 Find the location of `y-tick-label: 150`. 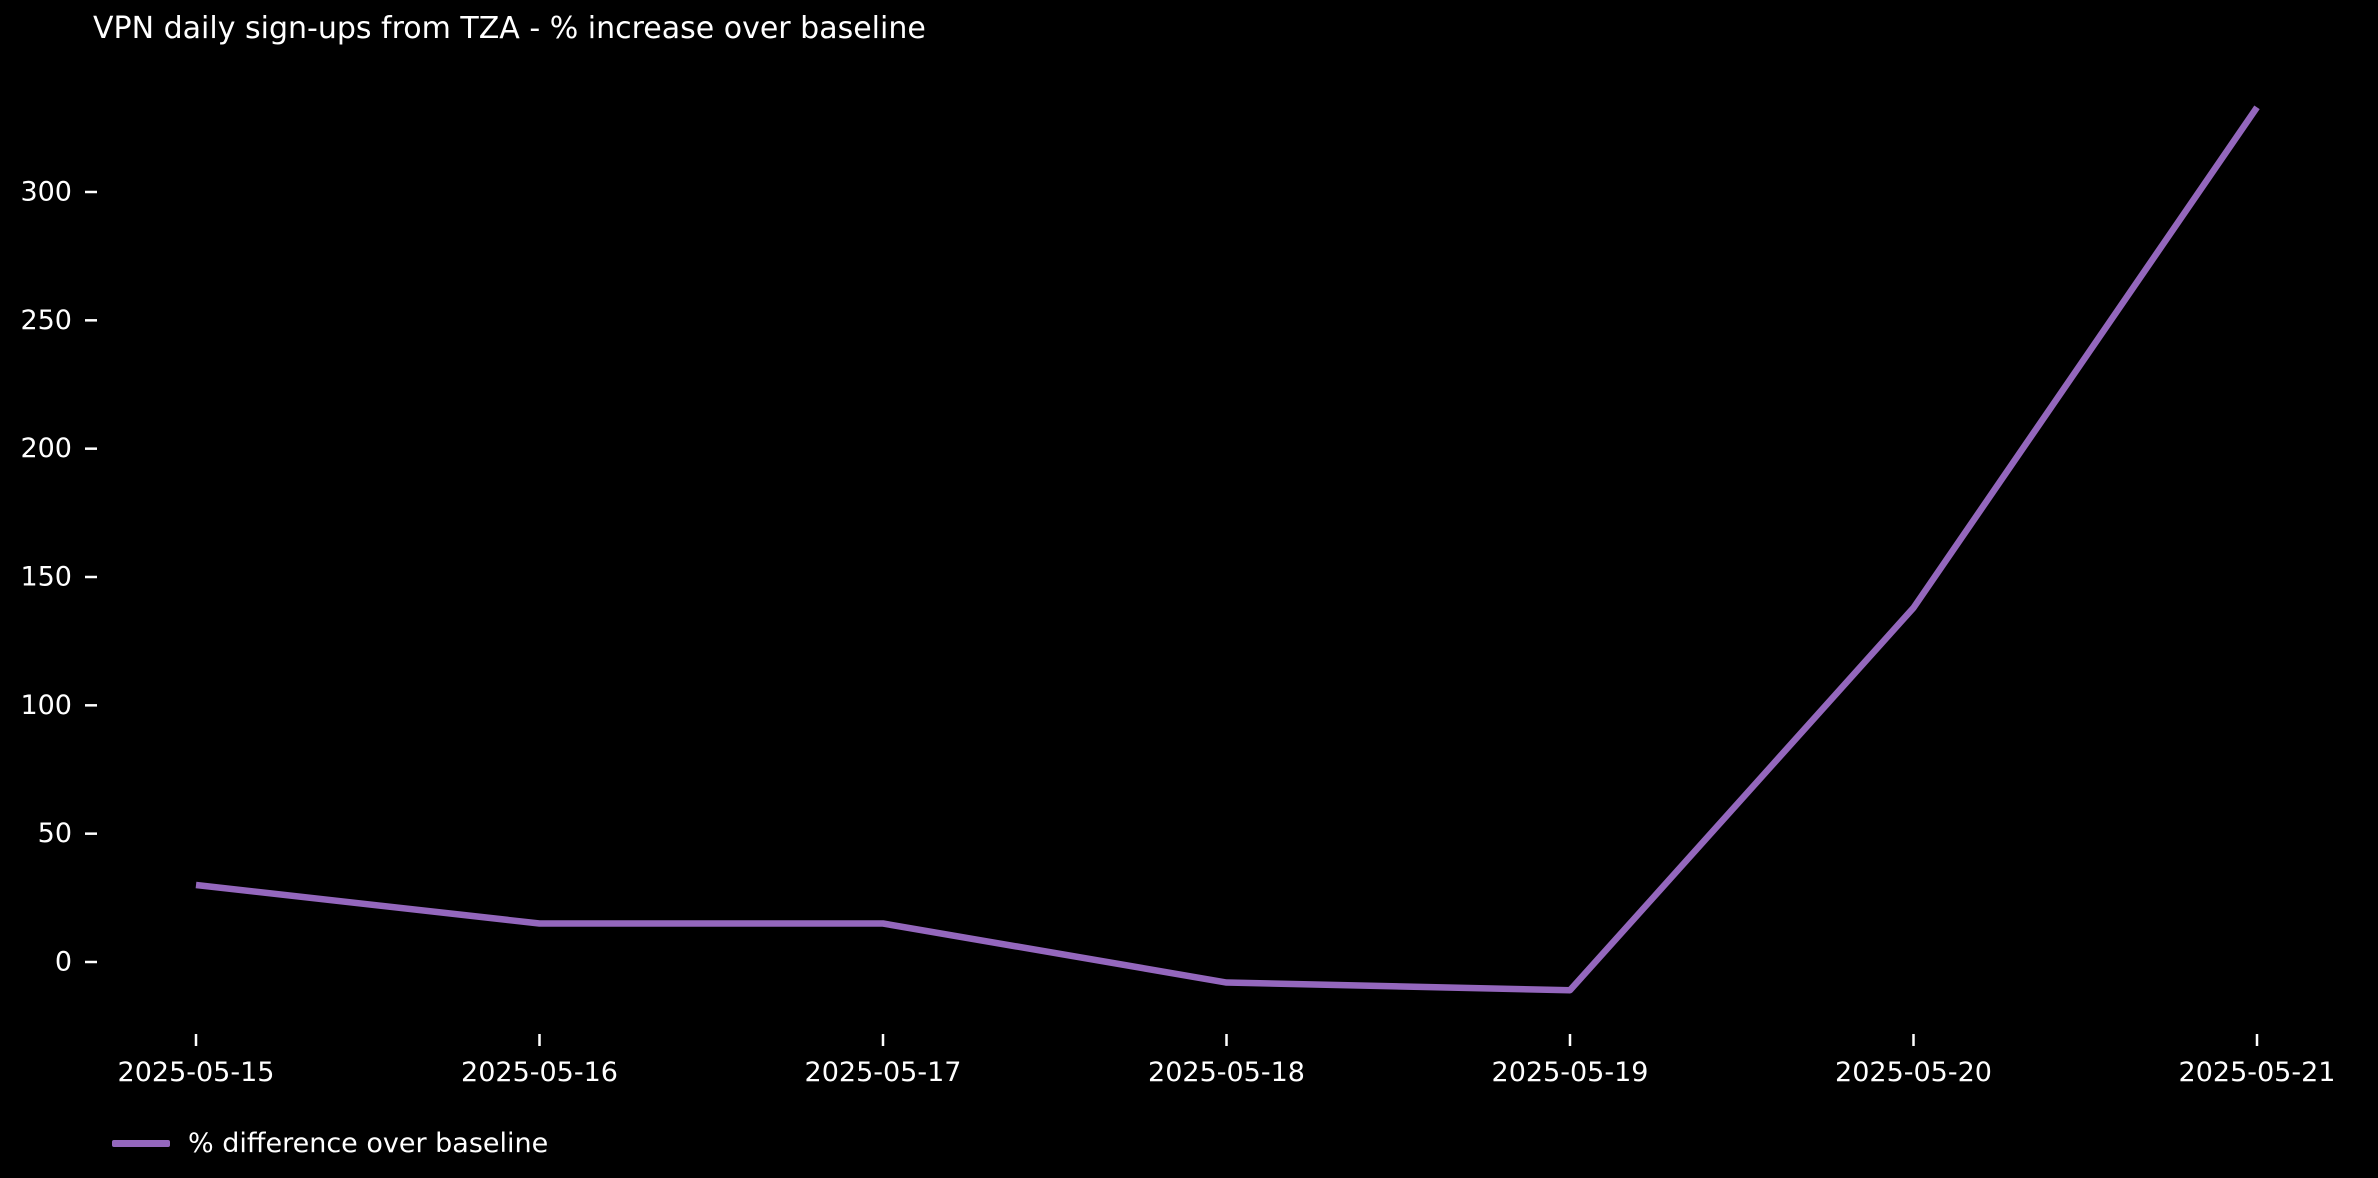

y-tick-label: 150 is located at coordinates (46, 576).